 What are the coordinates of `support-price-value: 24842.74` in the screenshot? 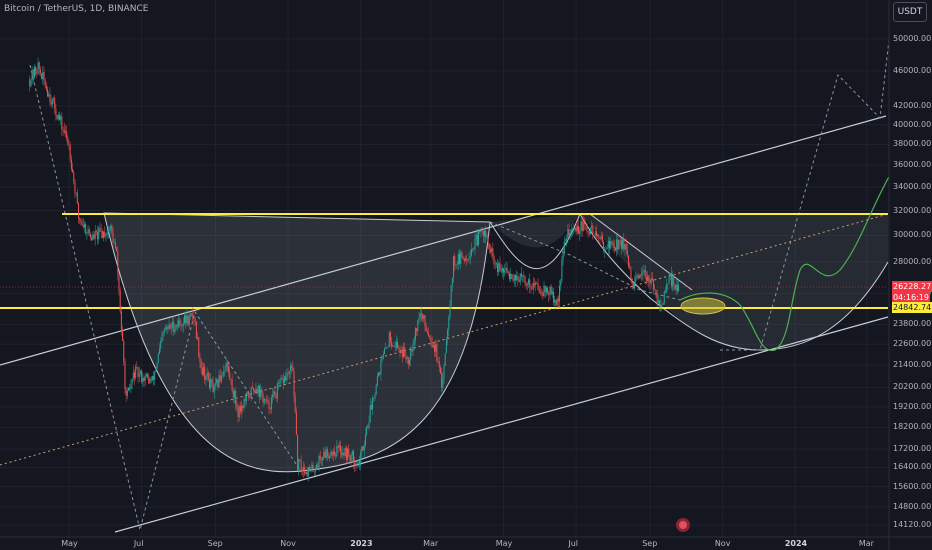 It's located at (912, 308).